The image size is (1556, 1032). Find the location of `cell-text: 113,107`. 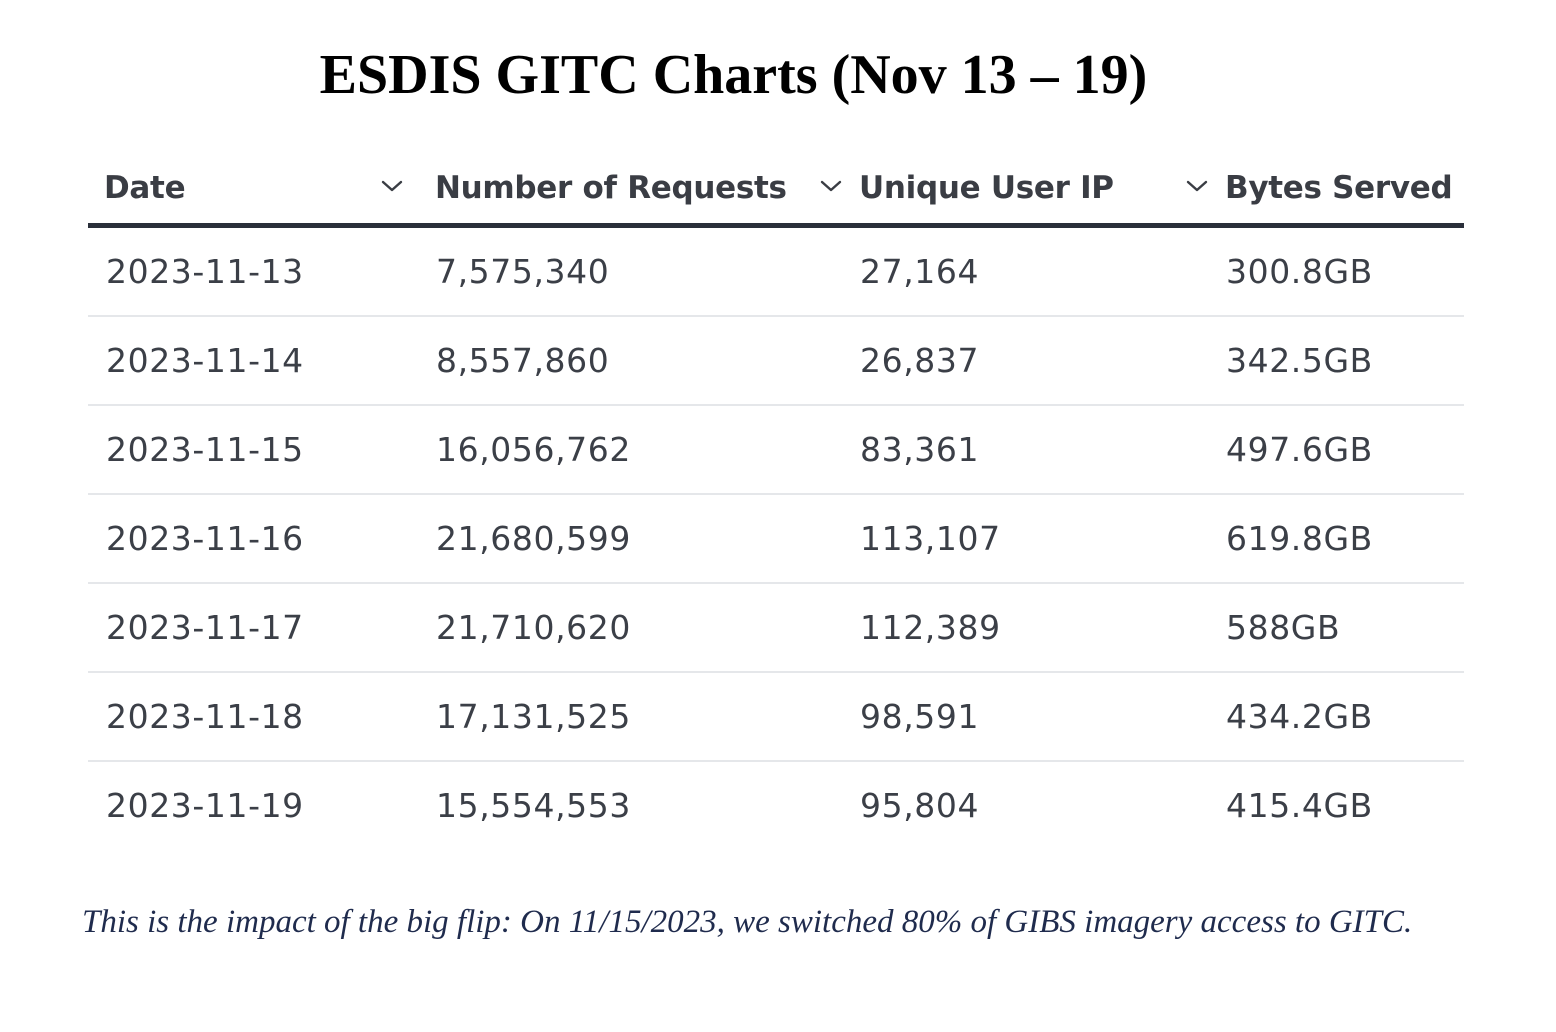

cell-text: 113,107 is located at coordinates (930, 538).